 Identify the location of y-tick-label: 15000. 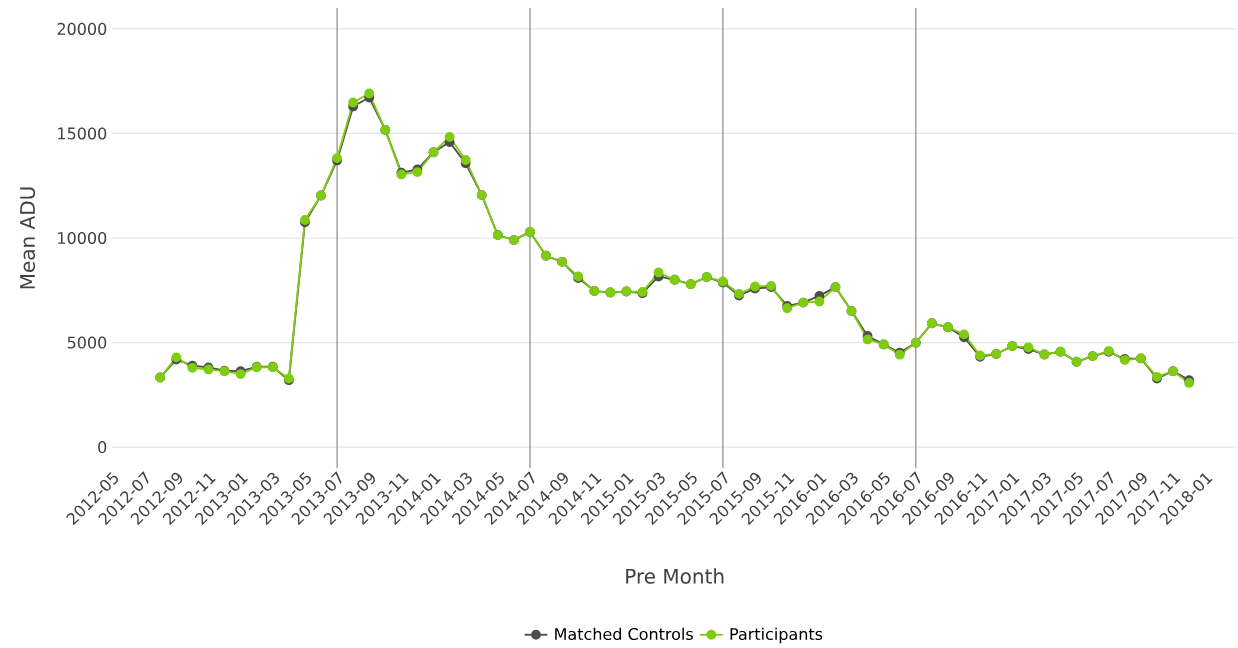
(82, 133).